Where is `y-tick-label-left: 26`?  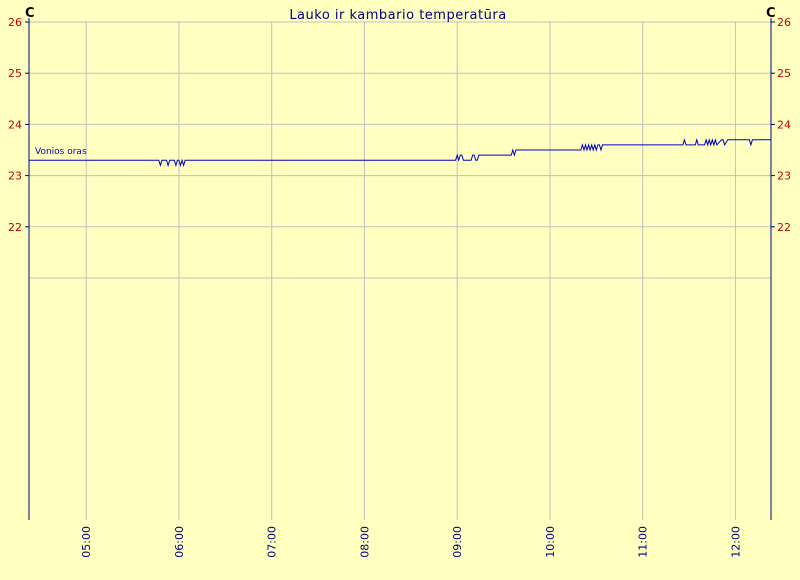
y-tick-label-left: 26 is located at coordinates (15, 22).